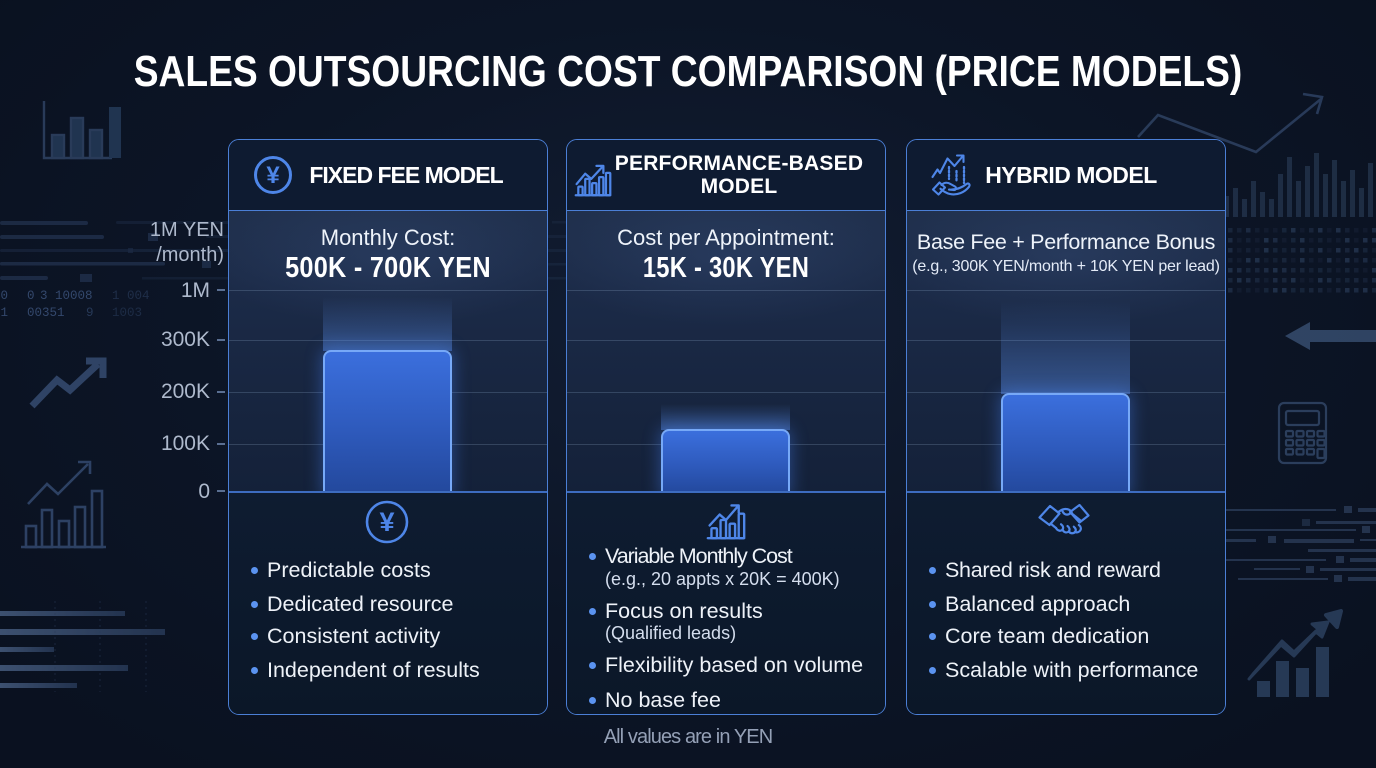 The height and width of the screenshot is (768, 1376). Describe the element at coordinates (127, 313) in the screenshot. I see `svg-text: 1003` at that location.